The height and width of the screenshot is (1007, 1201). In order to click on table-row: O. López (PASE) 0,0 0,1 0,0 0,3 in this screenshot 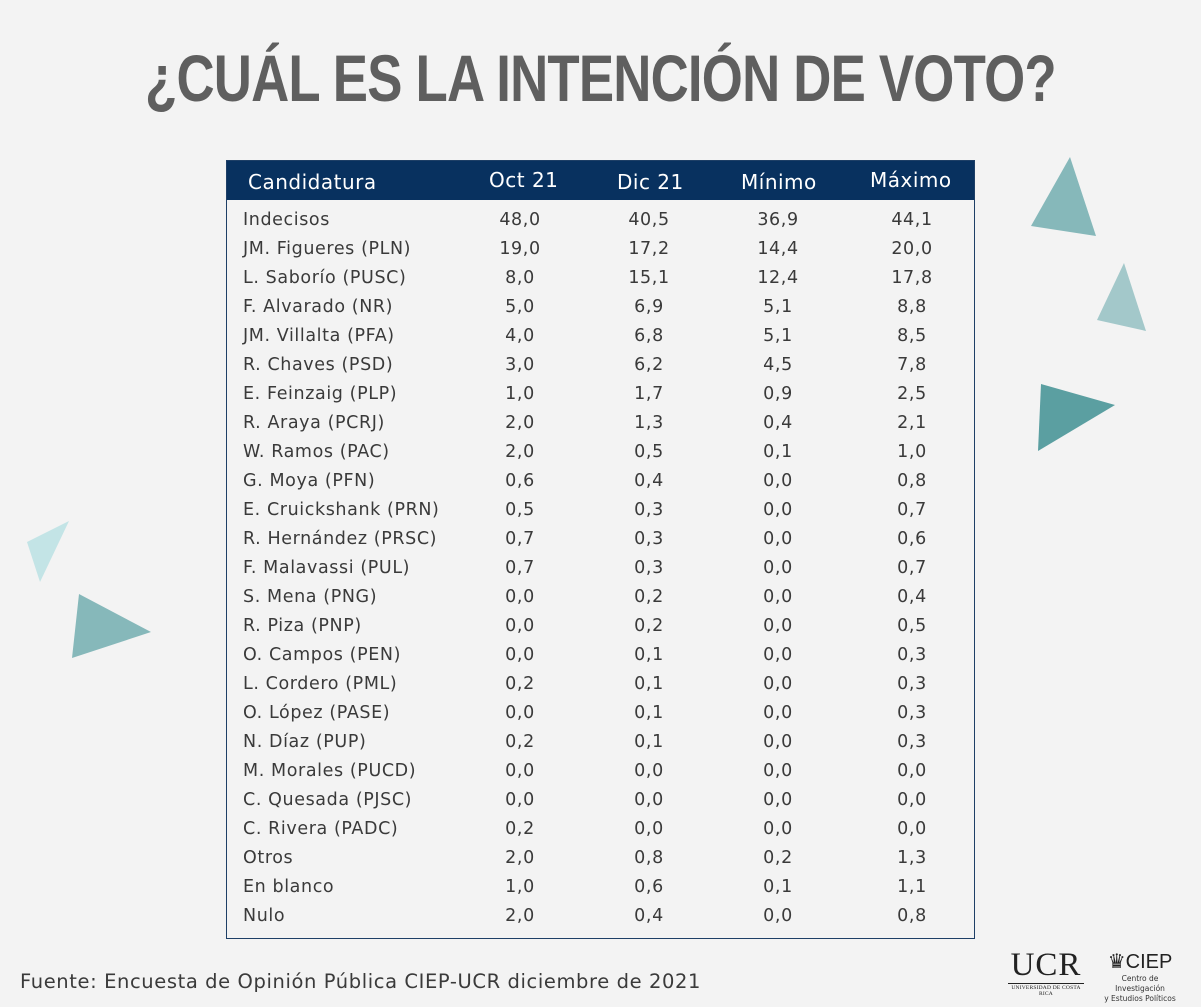, I will do `click(600, 717)`.